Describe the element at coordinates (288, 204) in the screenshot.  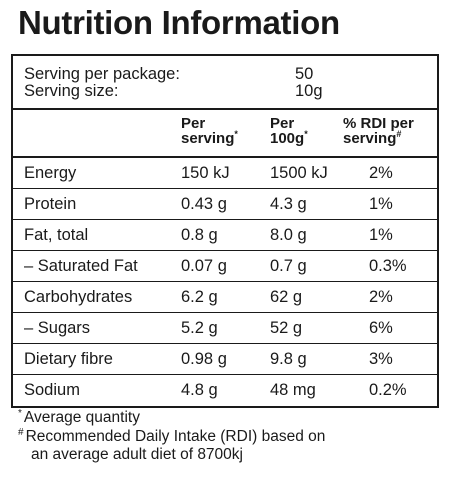
I see `per-100g-value: 4.3 g` at that location.